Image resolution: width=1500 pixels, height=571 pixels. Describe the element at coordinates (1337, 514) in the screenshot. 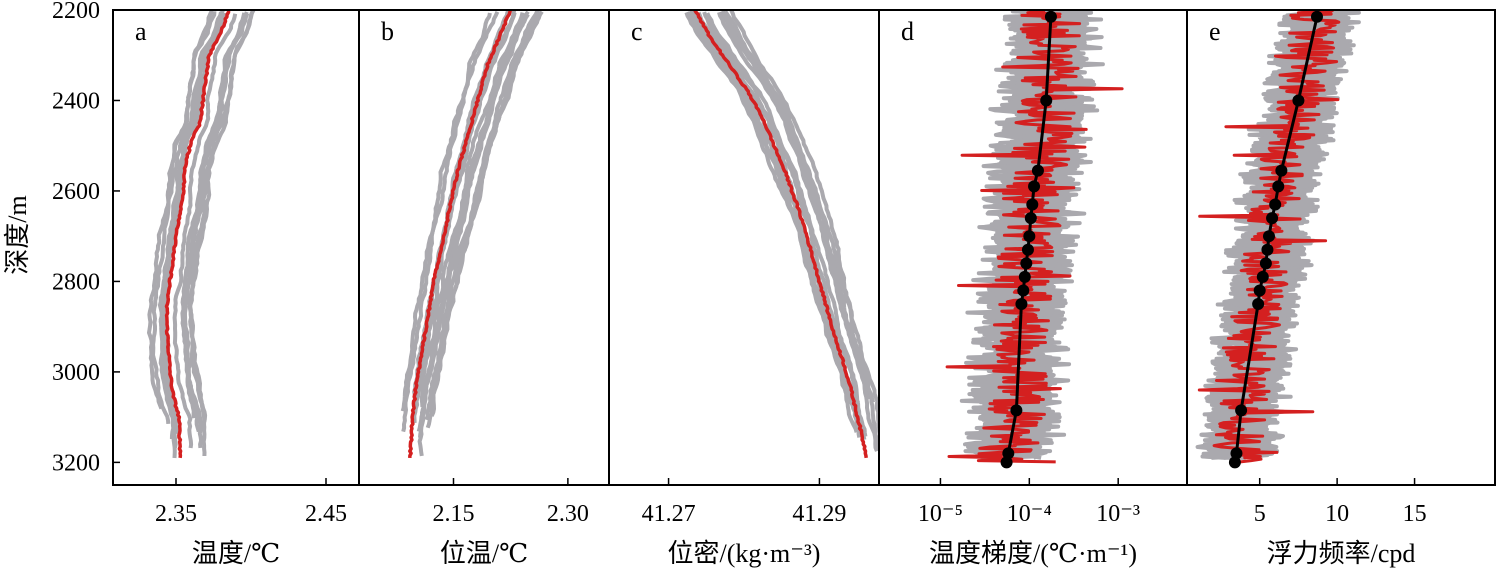

I see `x-tick-label: 10` at that location.